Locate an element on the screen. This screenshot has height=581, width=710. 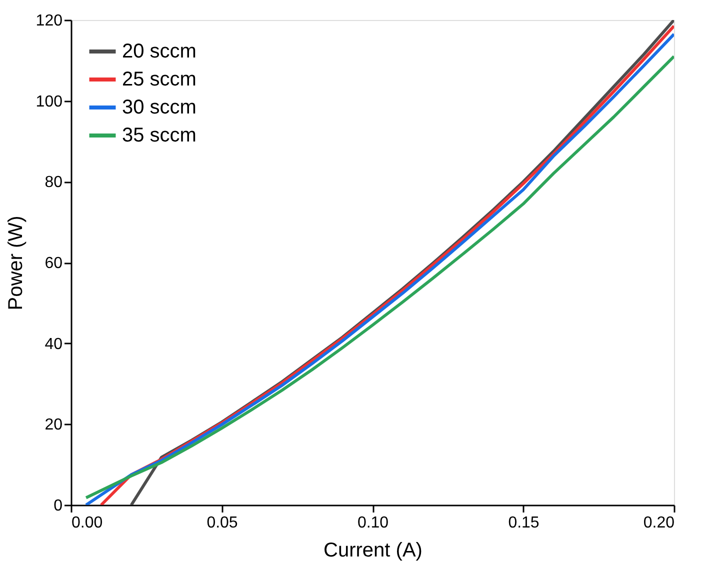
x-tick-label: 0.05 is located at coordinates (222, 523).